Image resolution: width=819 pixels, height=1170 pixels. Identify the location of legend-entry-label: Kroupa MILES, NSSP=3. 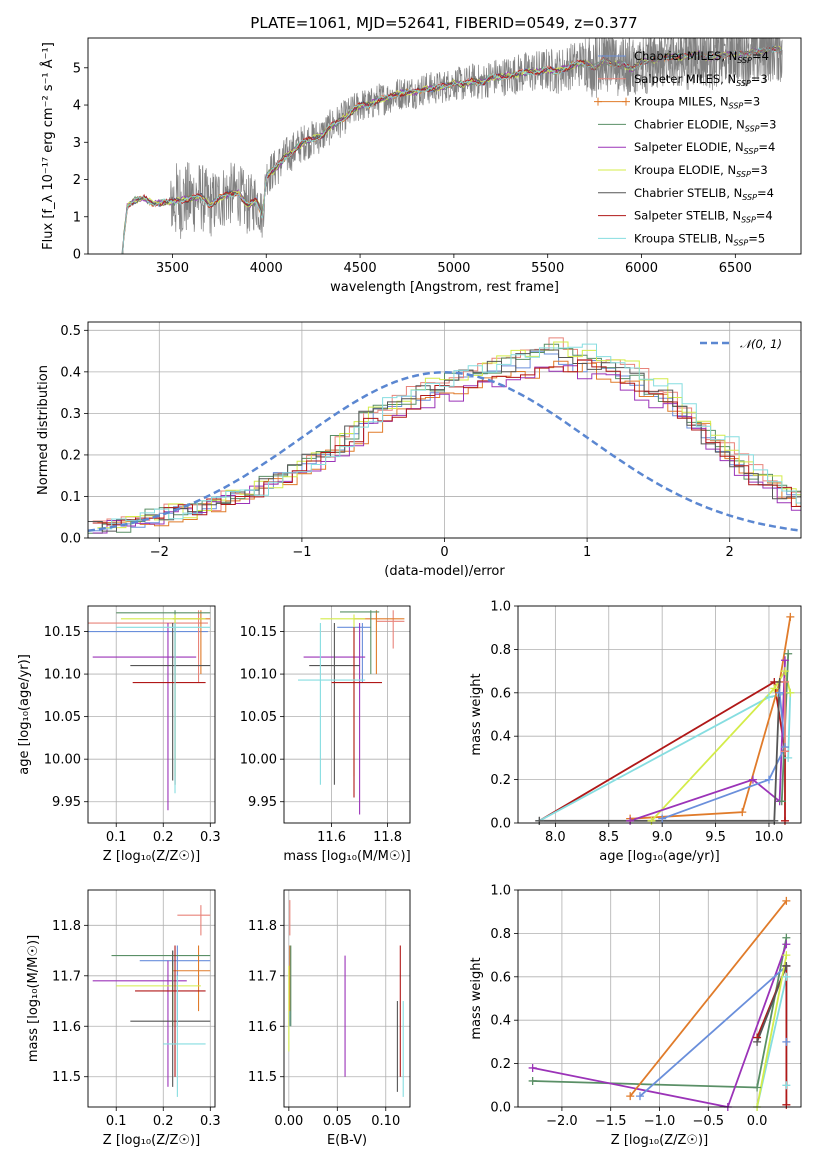
(697, 103).